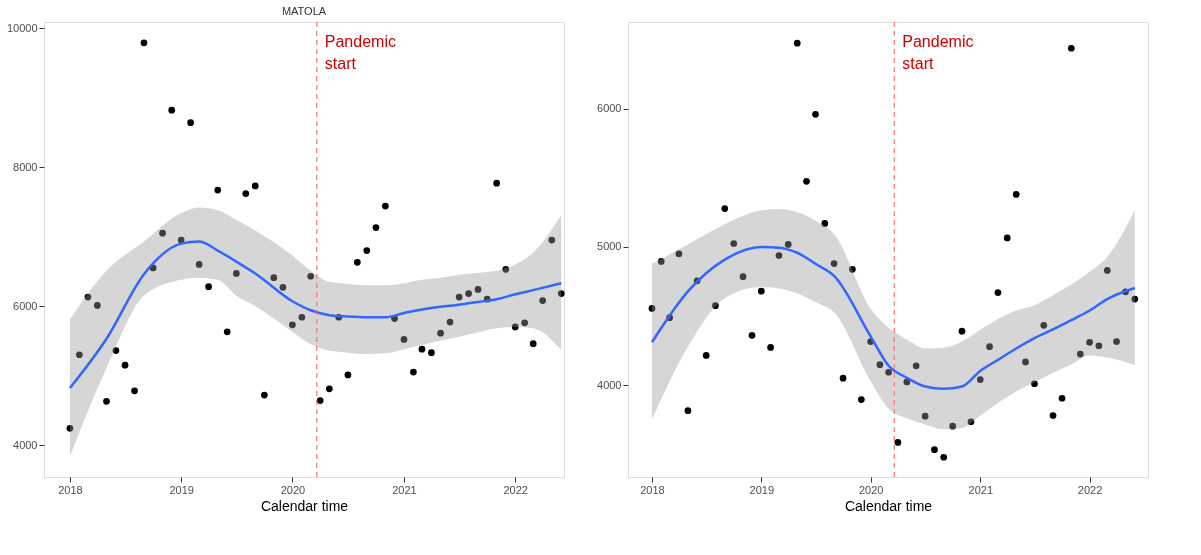  I want to click on line-series, so click(893, 318).